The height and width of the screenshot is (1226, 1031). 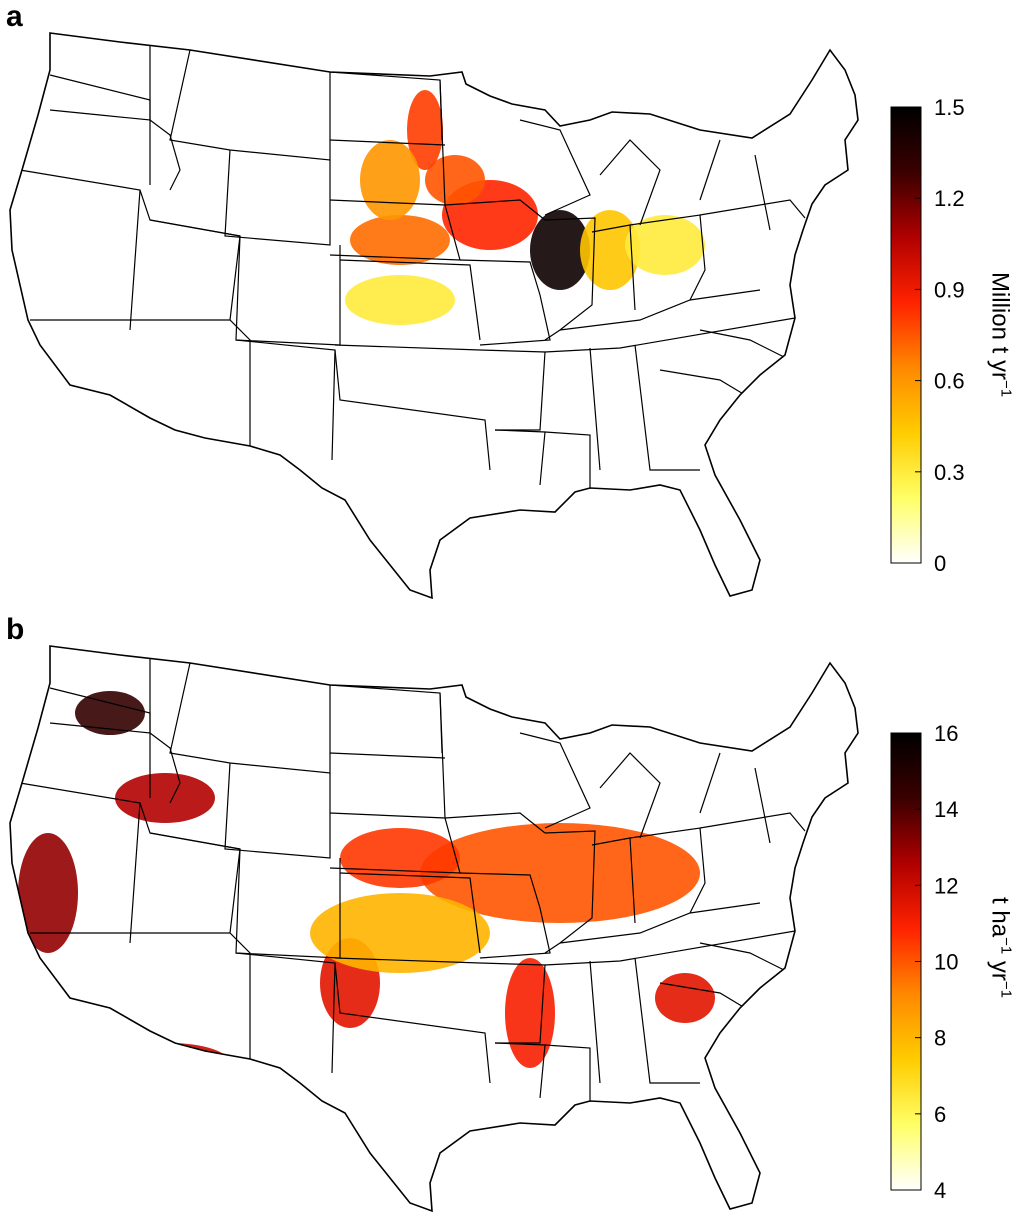 What do you see at coordinates (940, 335) in the screenshot?
I see `colorbar-ticks-a: 0 0.3 0.6 0.9 1.2 1.5` at bounding box center [940, 335].